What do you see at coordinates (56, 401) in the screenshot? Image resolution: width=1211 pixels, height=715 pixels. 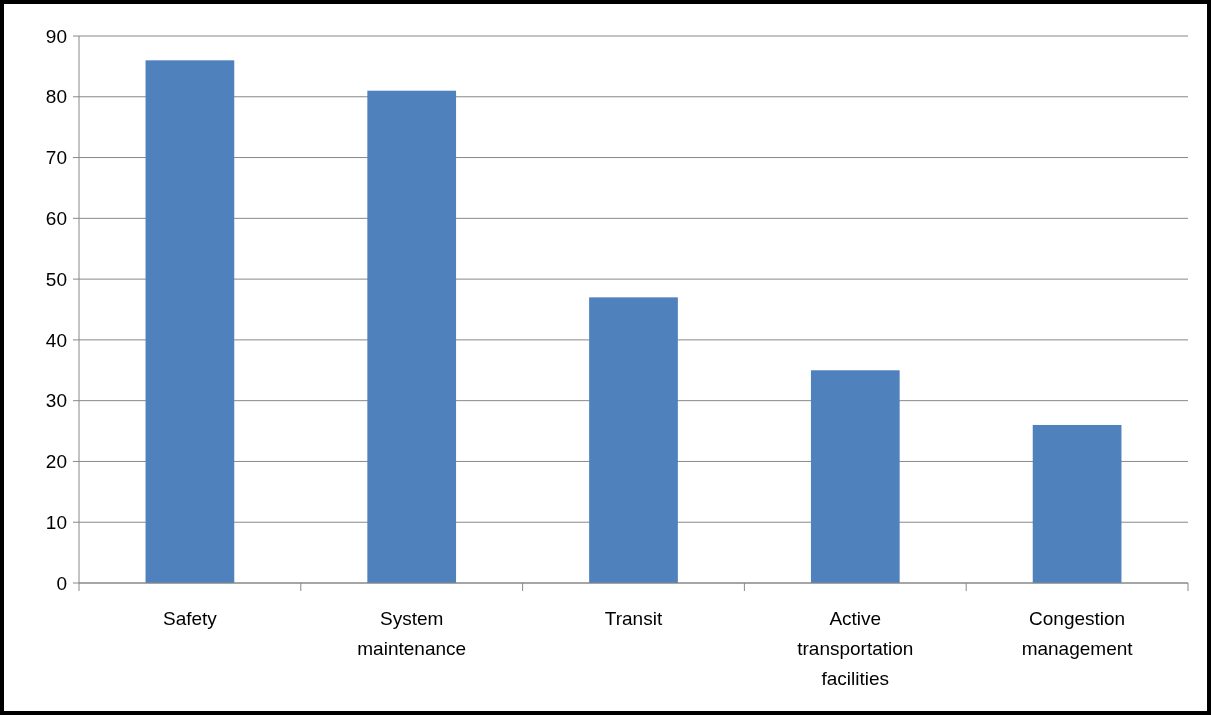 I see `y-tick-label: 30` at bounding box center [56, 401].